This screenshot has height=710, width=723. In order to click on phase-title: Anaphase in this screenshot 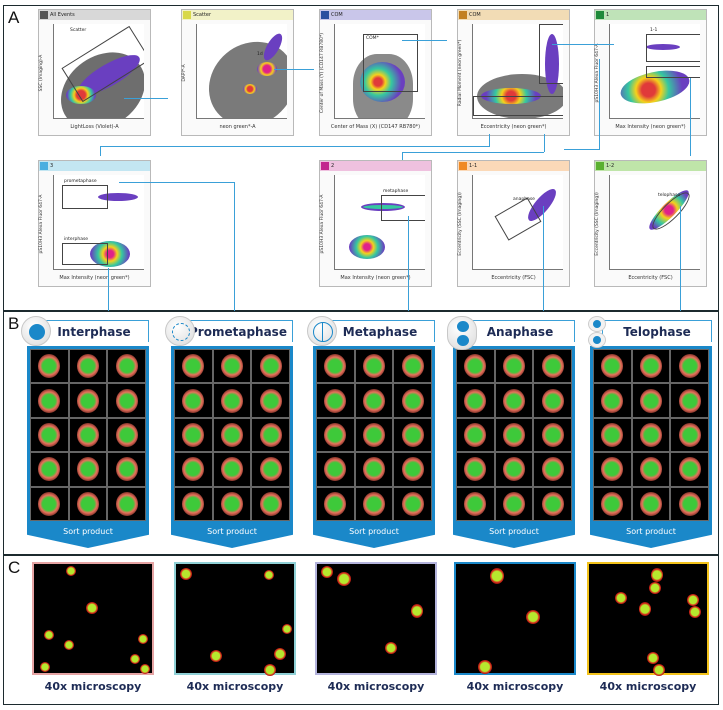, I will do `click(520, 331)`.